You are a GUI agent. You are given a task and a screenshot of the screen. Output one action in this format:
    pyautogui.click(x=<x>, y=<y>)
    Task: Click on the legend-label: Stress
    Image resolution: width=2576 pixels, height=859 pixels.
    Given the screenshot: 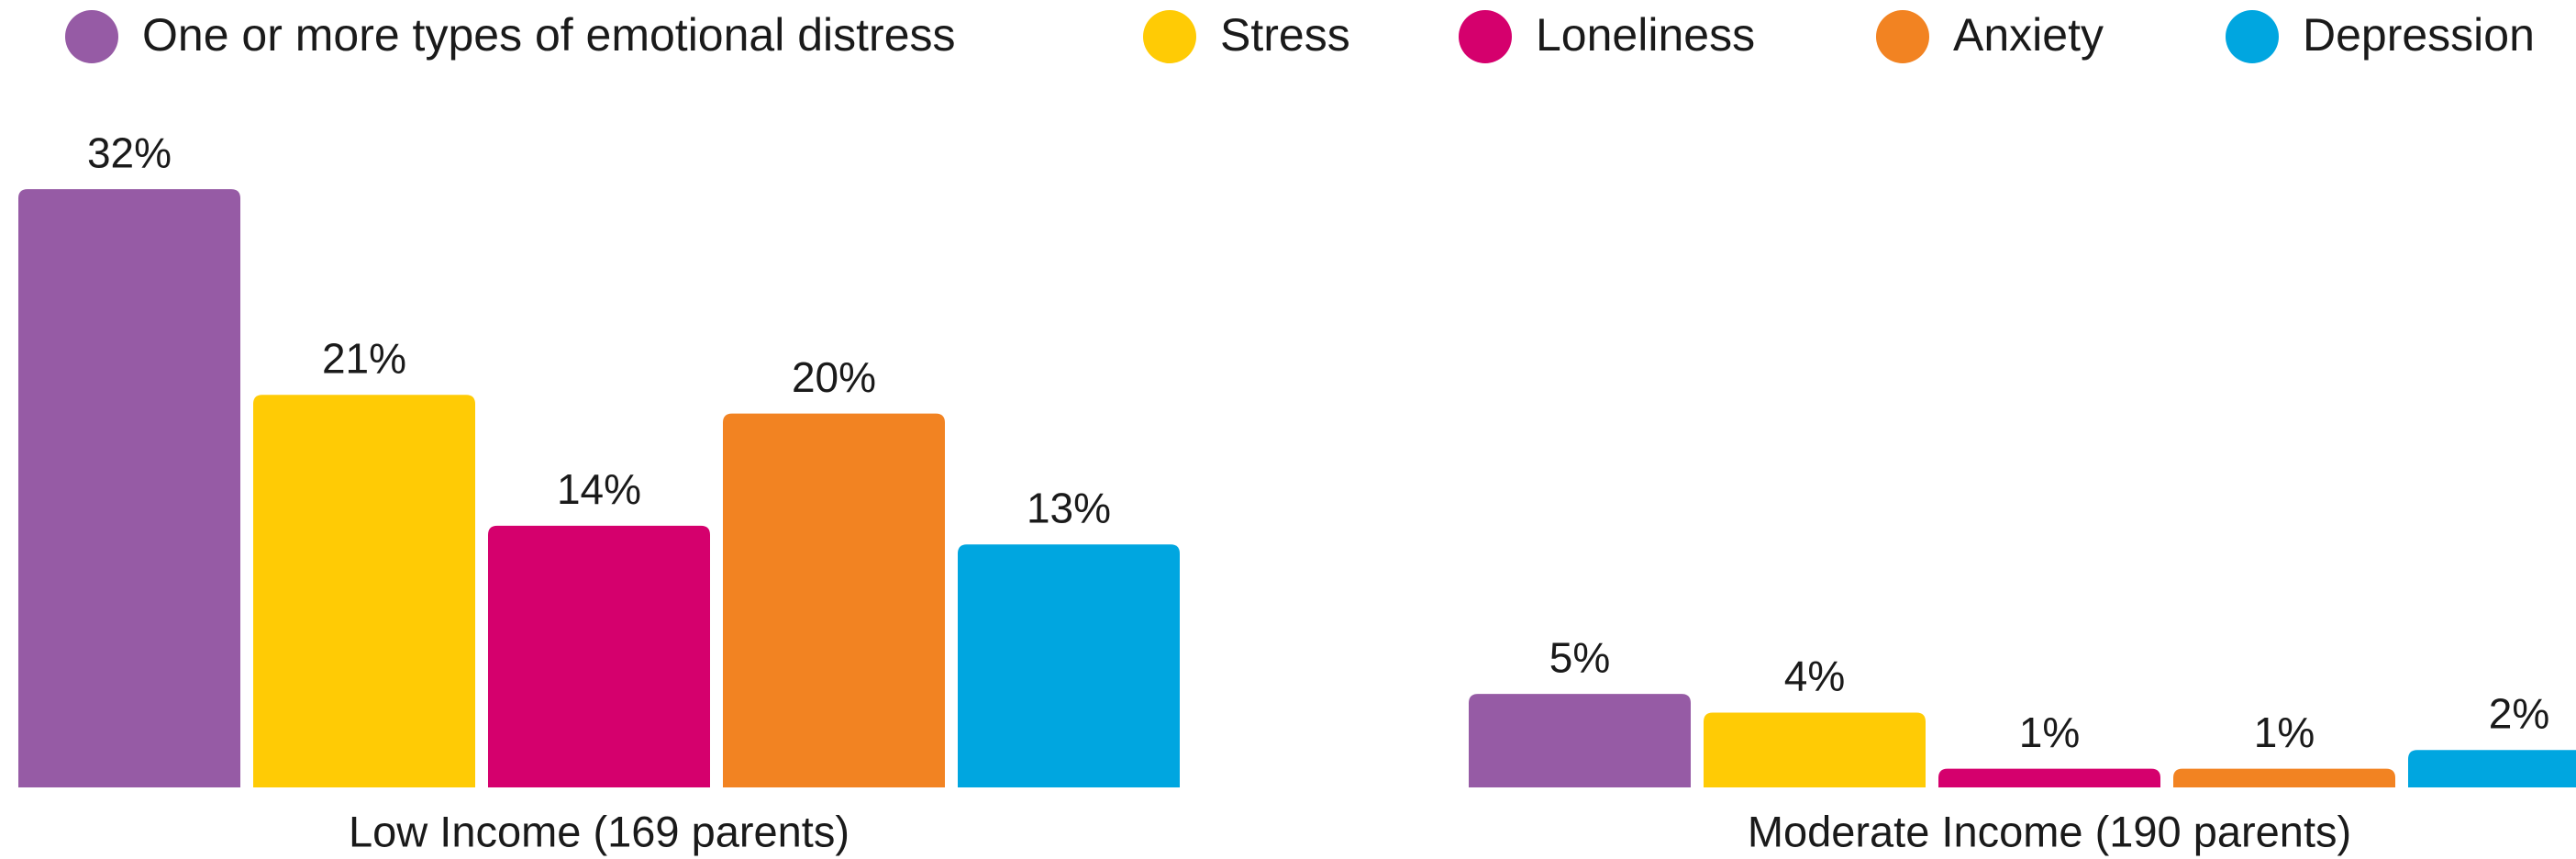 What is the action you would take?
    pyautogui.click(x=1285, y=35)
    